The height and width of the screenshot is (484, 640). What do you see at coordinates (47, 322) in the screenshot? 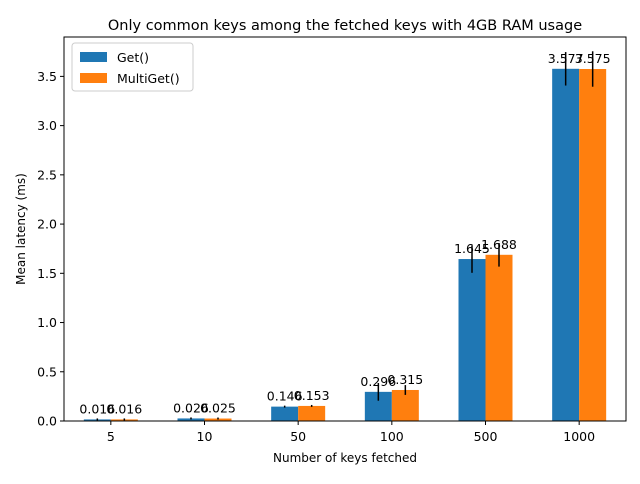
I see `y-tick-label: 1.0` at bounding box center [47, 322].